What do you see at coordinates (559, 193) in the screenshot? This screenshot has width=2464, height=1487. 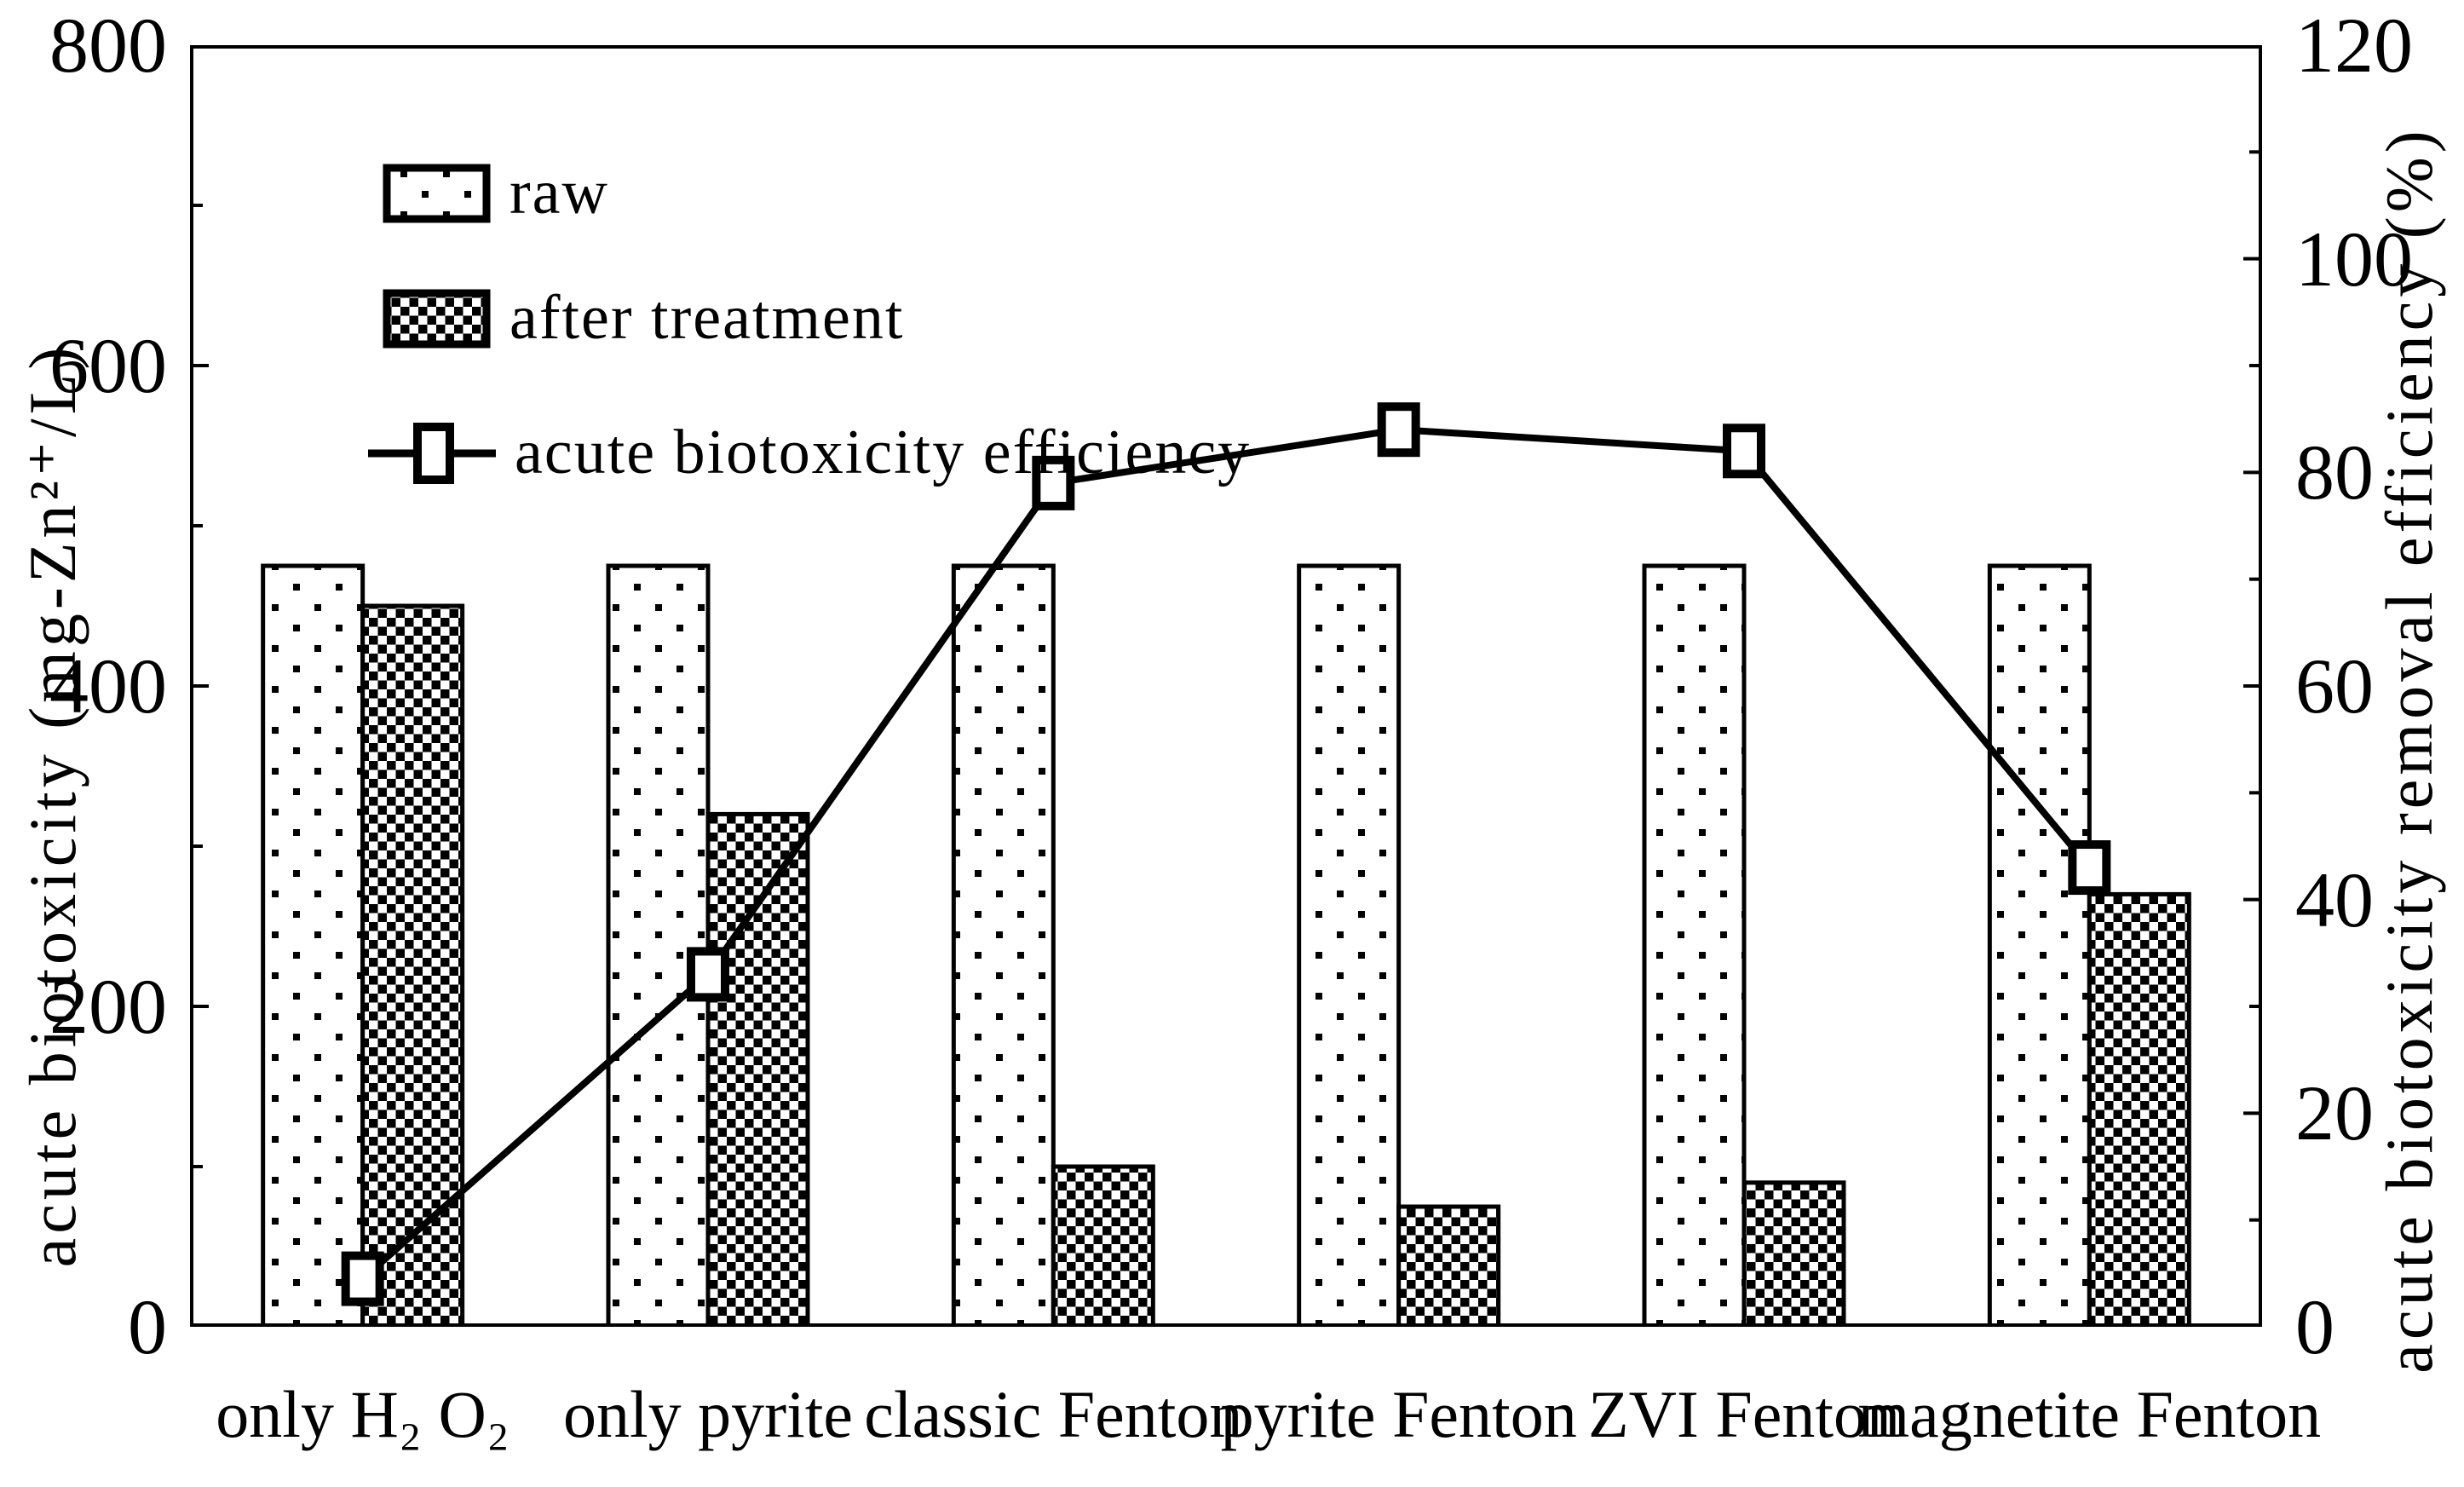 I see `legend-label-raw: raw` at bounding box center [559, 193].